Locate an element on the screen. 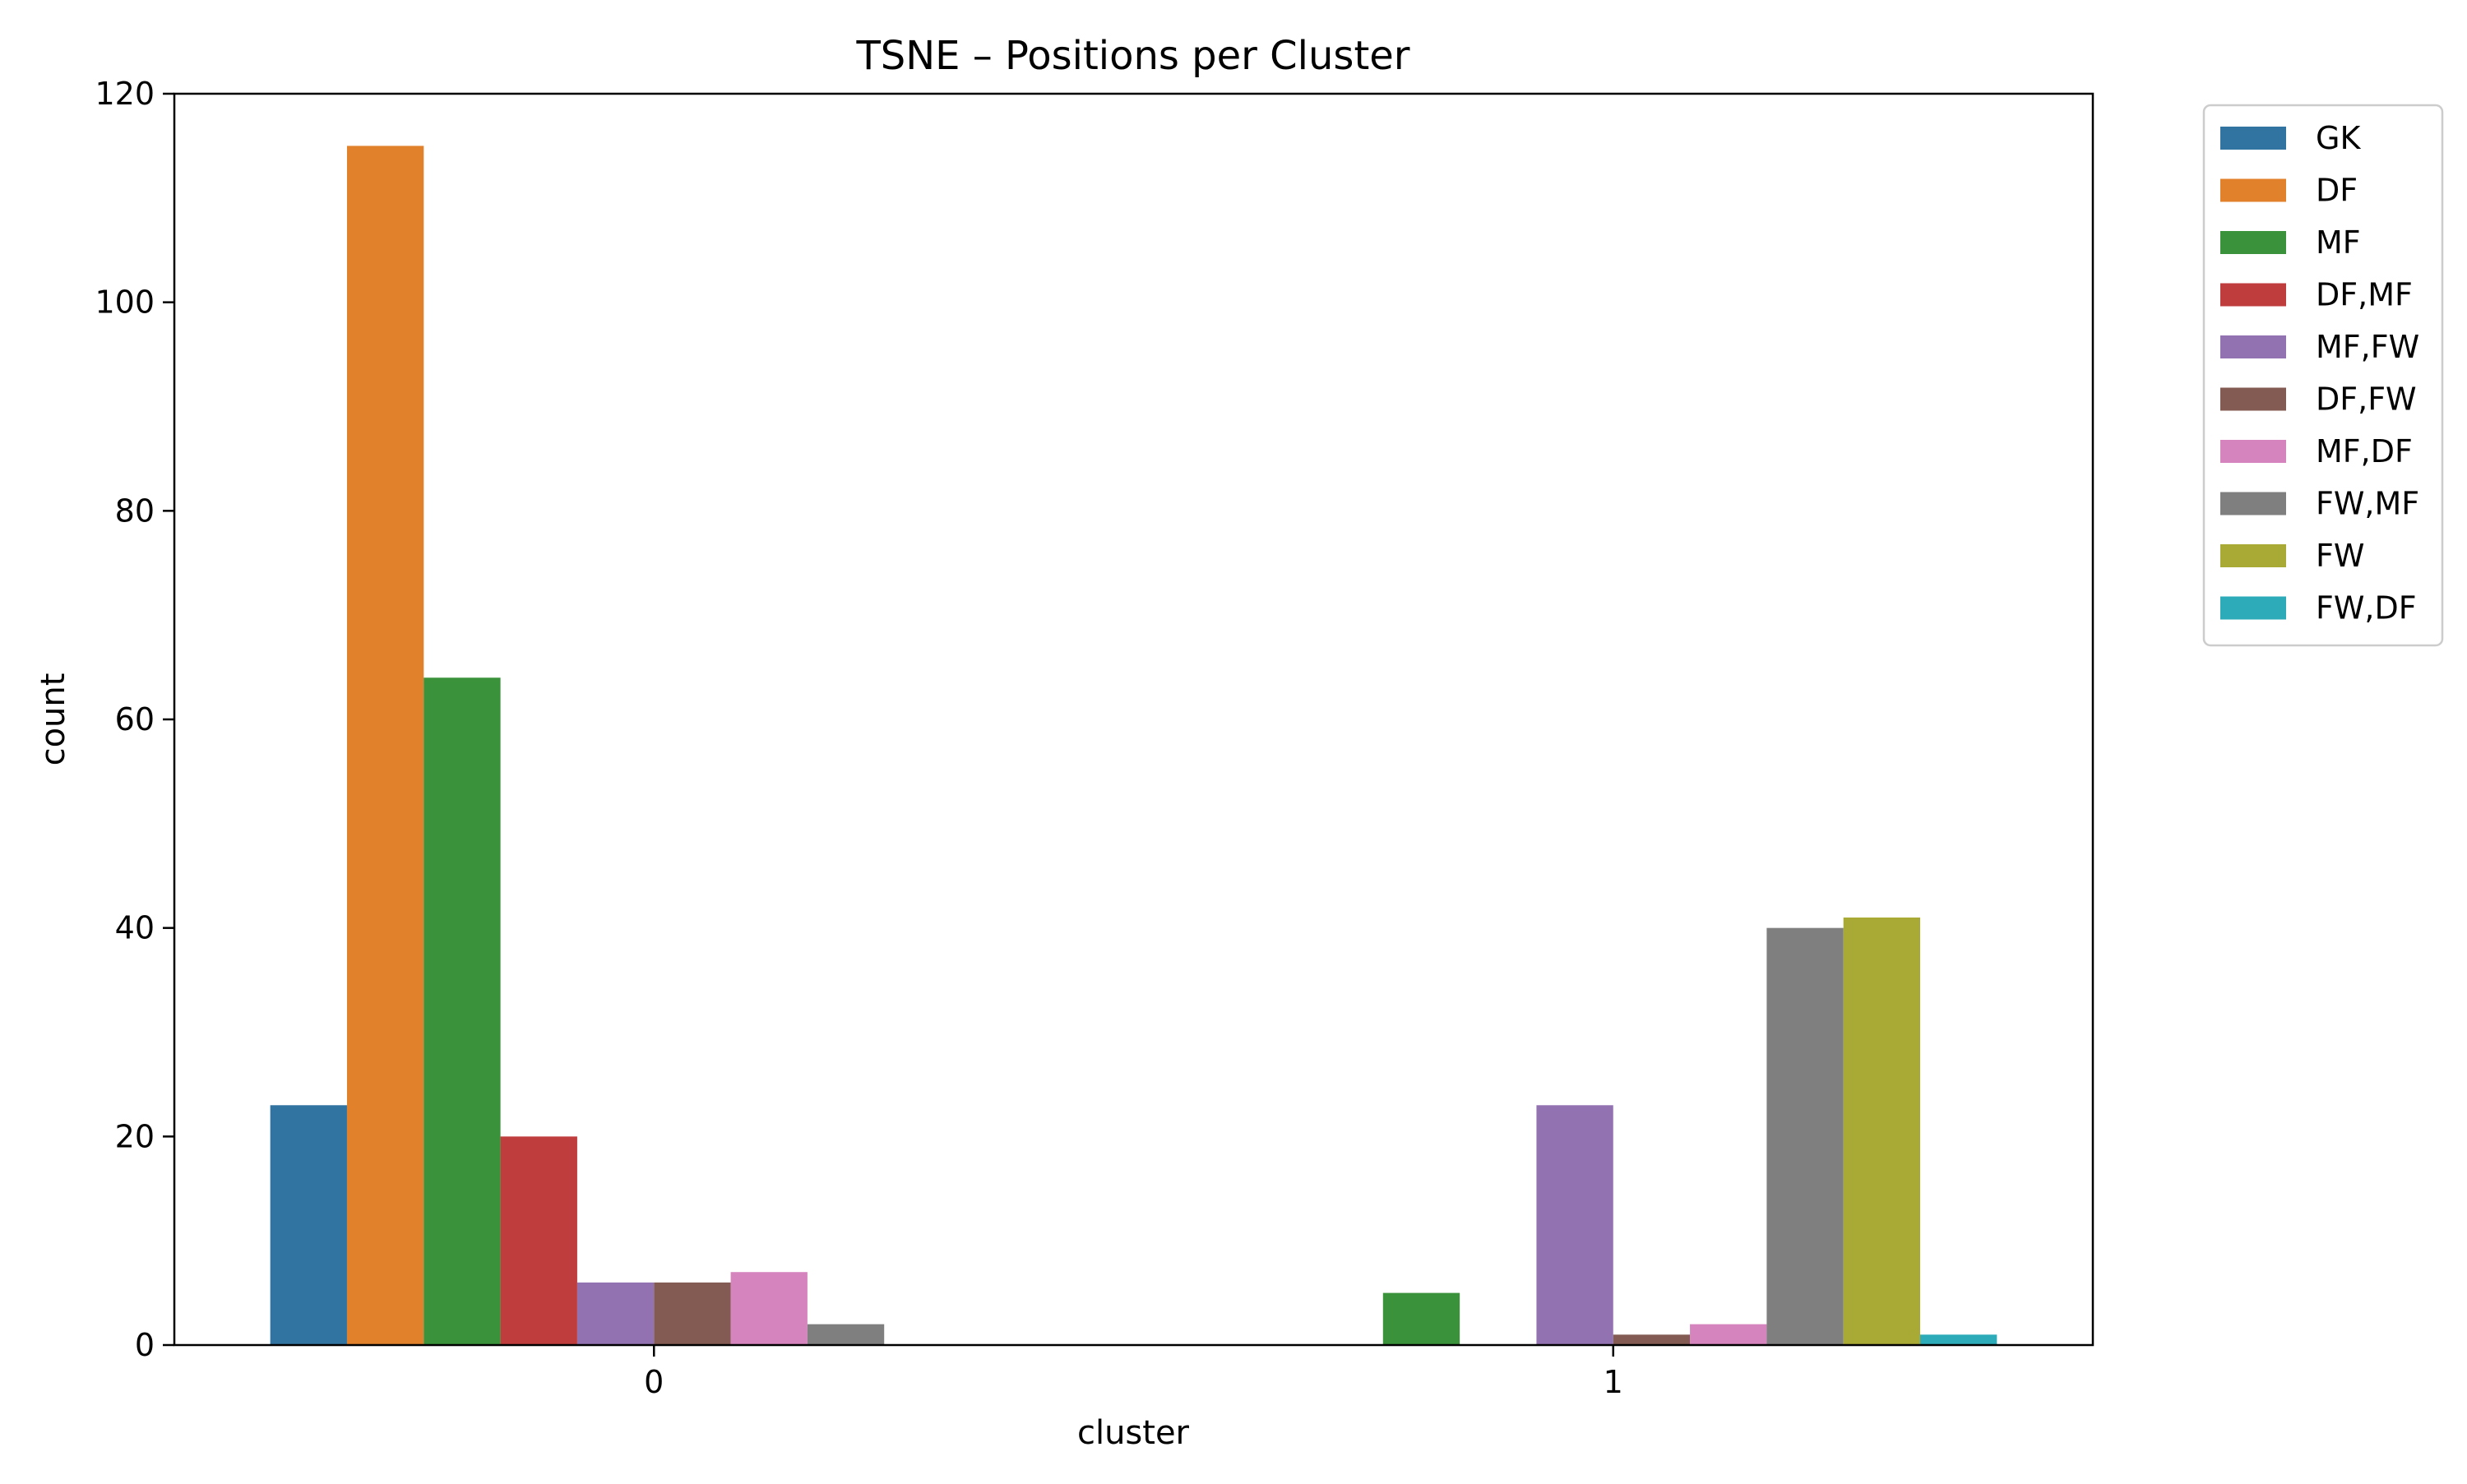 This screenshot has width=2467, height=1484. y-tick-label: 60 is located at coordinates (135, 719).